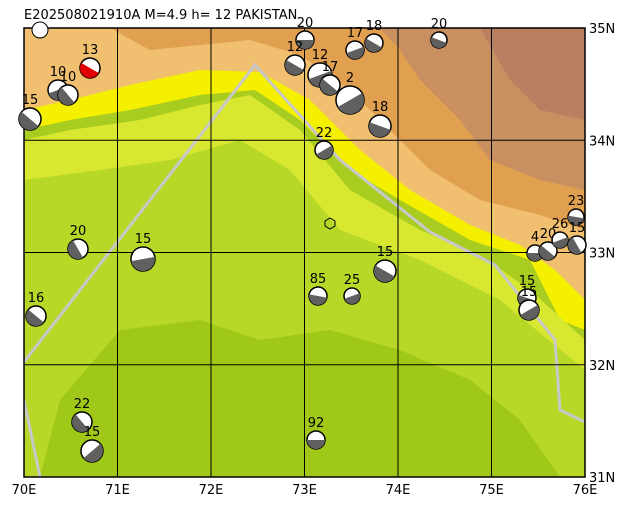 The image size is (631, 509). I want to click on lon-label: 70E, so click(24, 490).